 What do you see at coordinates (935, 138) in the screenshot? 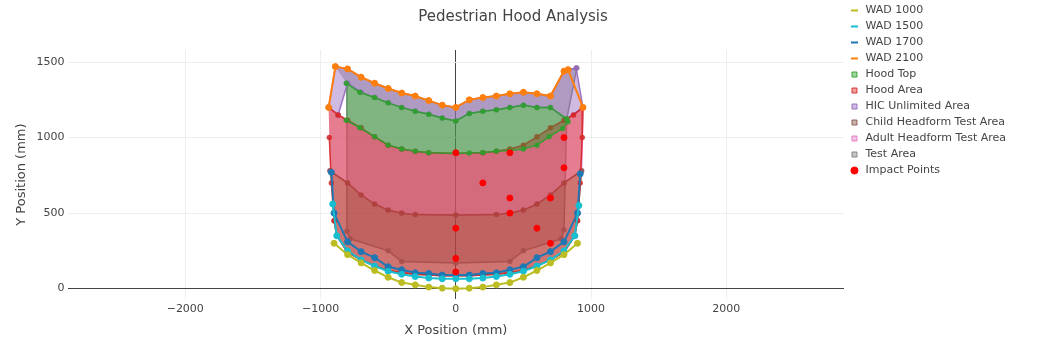
I see `legend-label: Adult Headform Test Area` at bounding box center [935, 138].